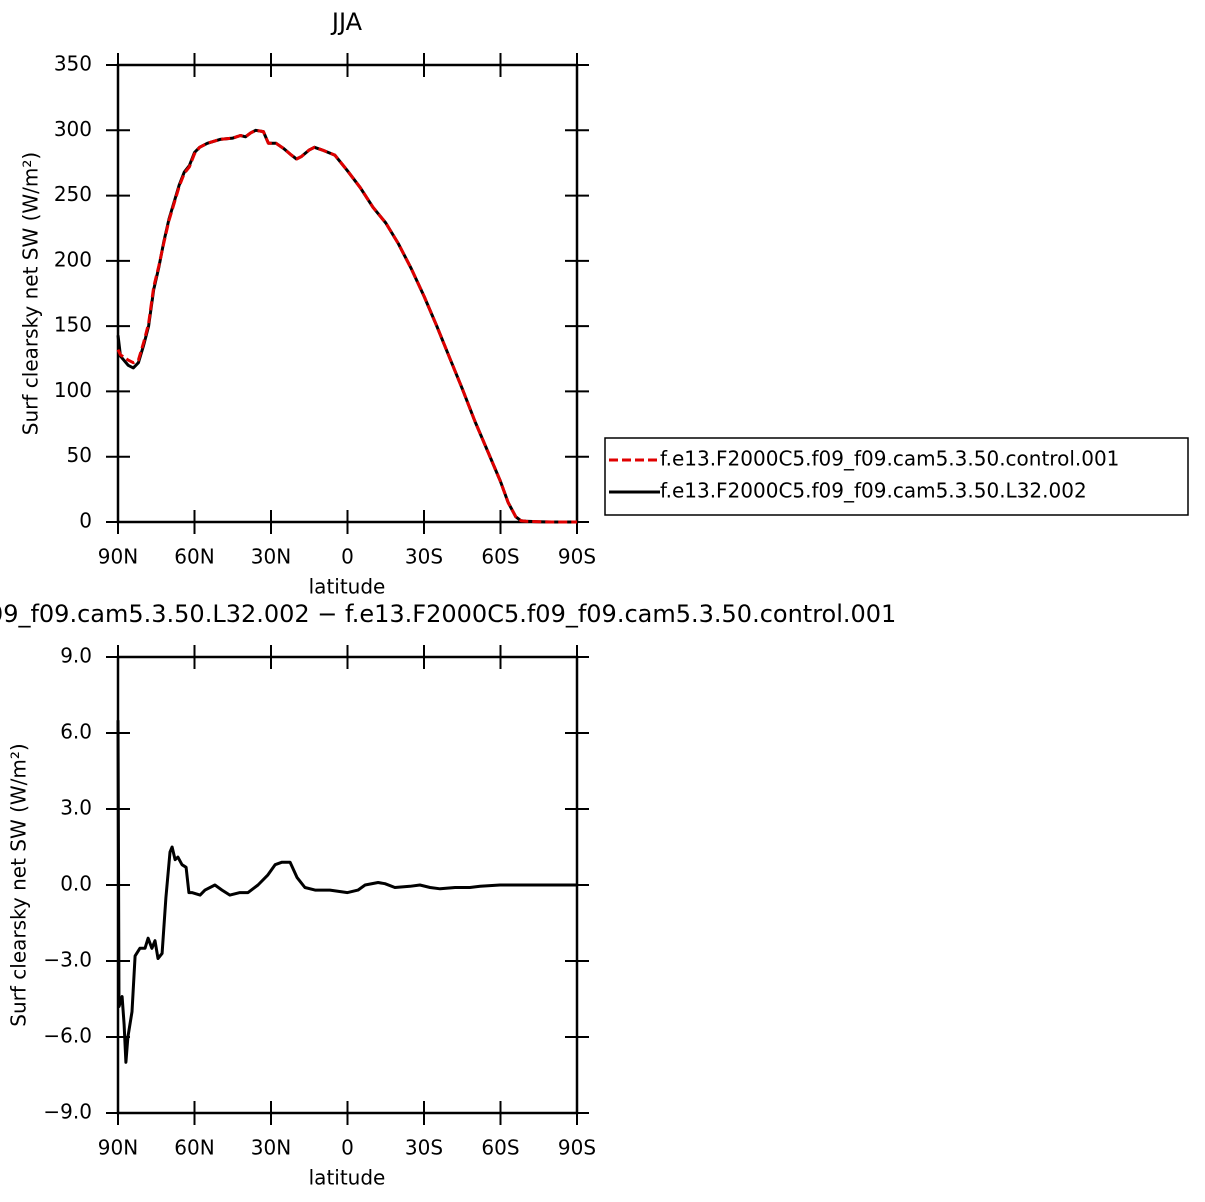  I want to click on y-tick-label: −6.0, so click(67, 1036).